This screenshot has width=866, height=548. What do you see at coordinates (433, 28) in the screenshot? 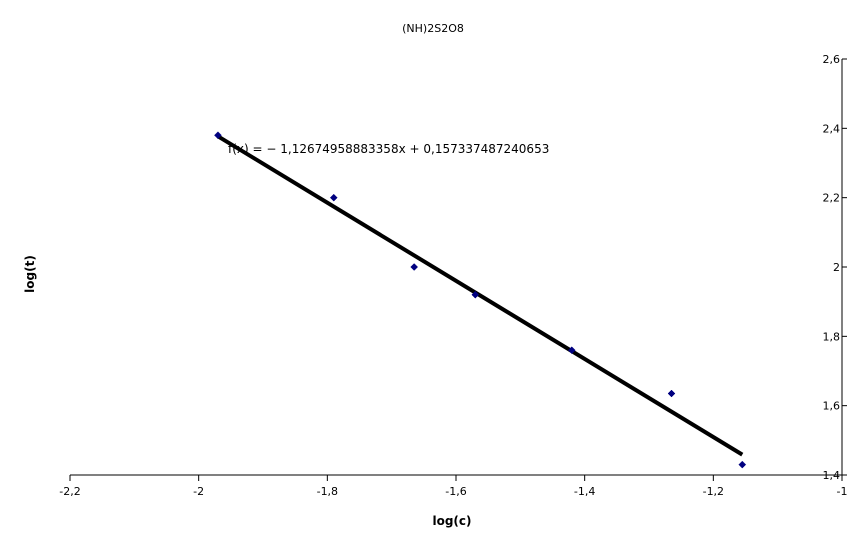
I see `chart-title: (NH)2S2O8` at bounding box center [433, 28].